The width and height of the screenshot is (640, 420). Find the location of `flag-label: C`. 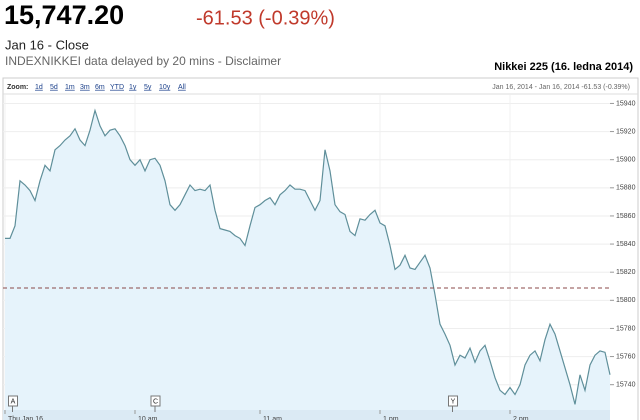

flag-label: C is located at coordinates (155, 401).